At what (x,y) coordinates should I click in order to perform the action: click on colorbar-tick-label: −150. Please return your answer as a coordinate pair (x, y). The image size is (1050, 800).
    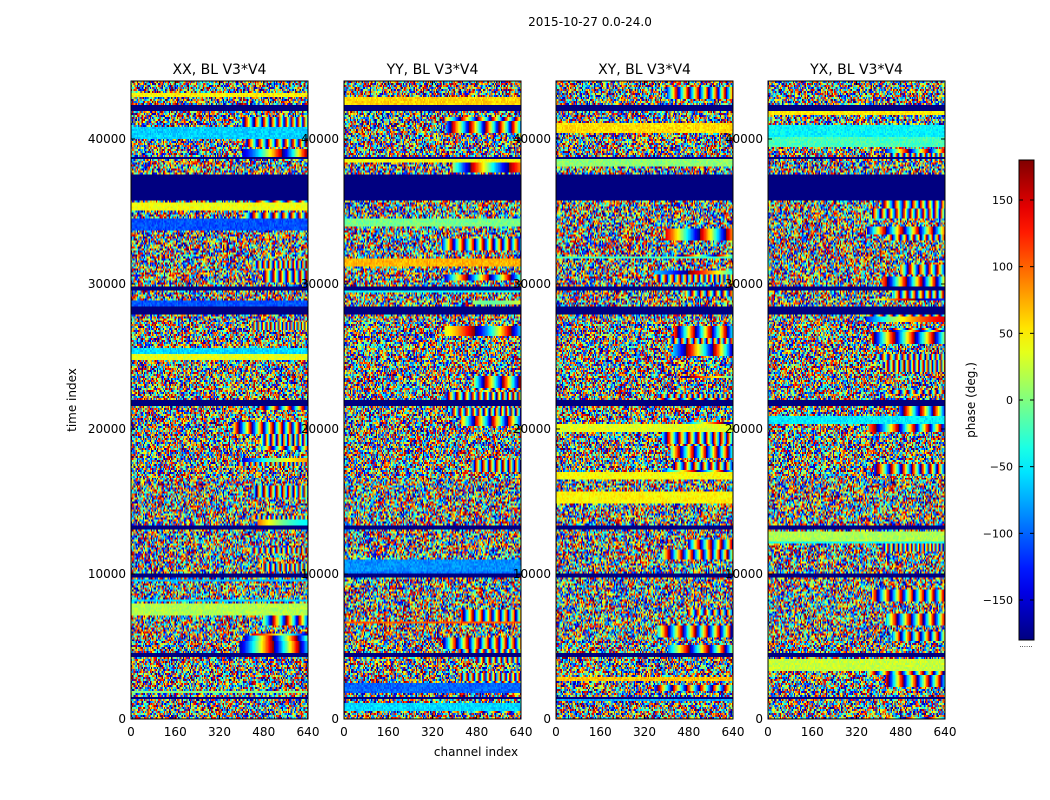
    Looking at the image, I should click on (998, 600).